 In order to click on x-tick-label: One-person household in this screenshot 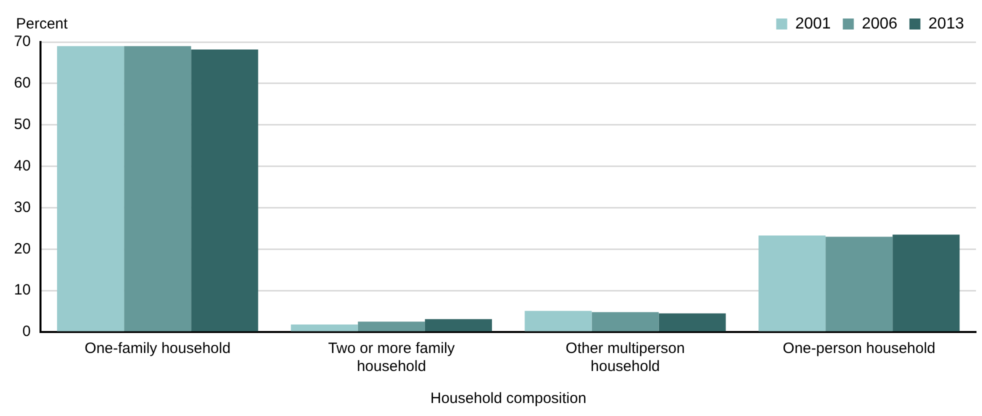, I will do `click(859, 349)`.